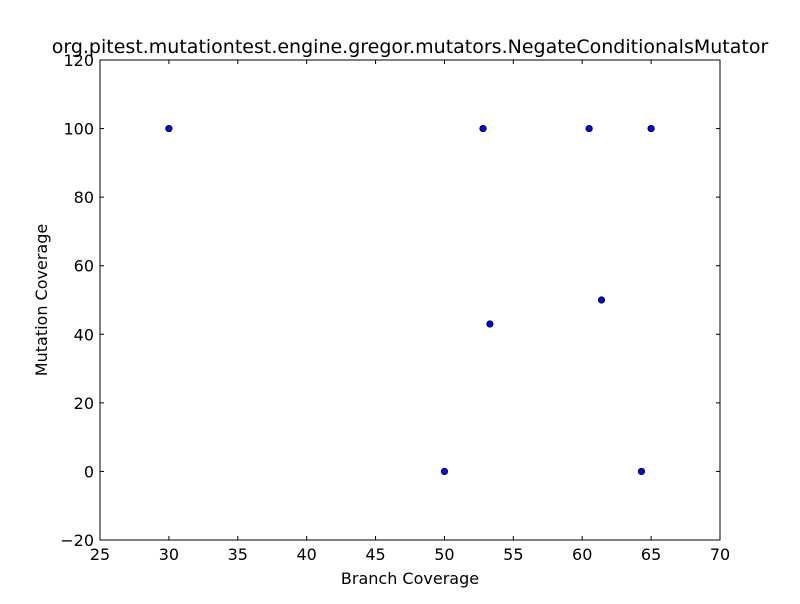 The height and width of the screenshot is (604, 800). What do you see at coordinates (306, 554) in the screenshot?
I see `x-tick-label: 40` at bounding box center [306, 554].